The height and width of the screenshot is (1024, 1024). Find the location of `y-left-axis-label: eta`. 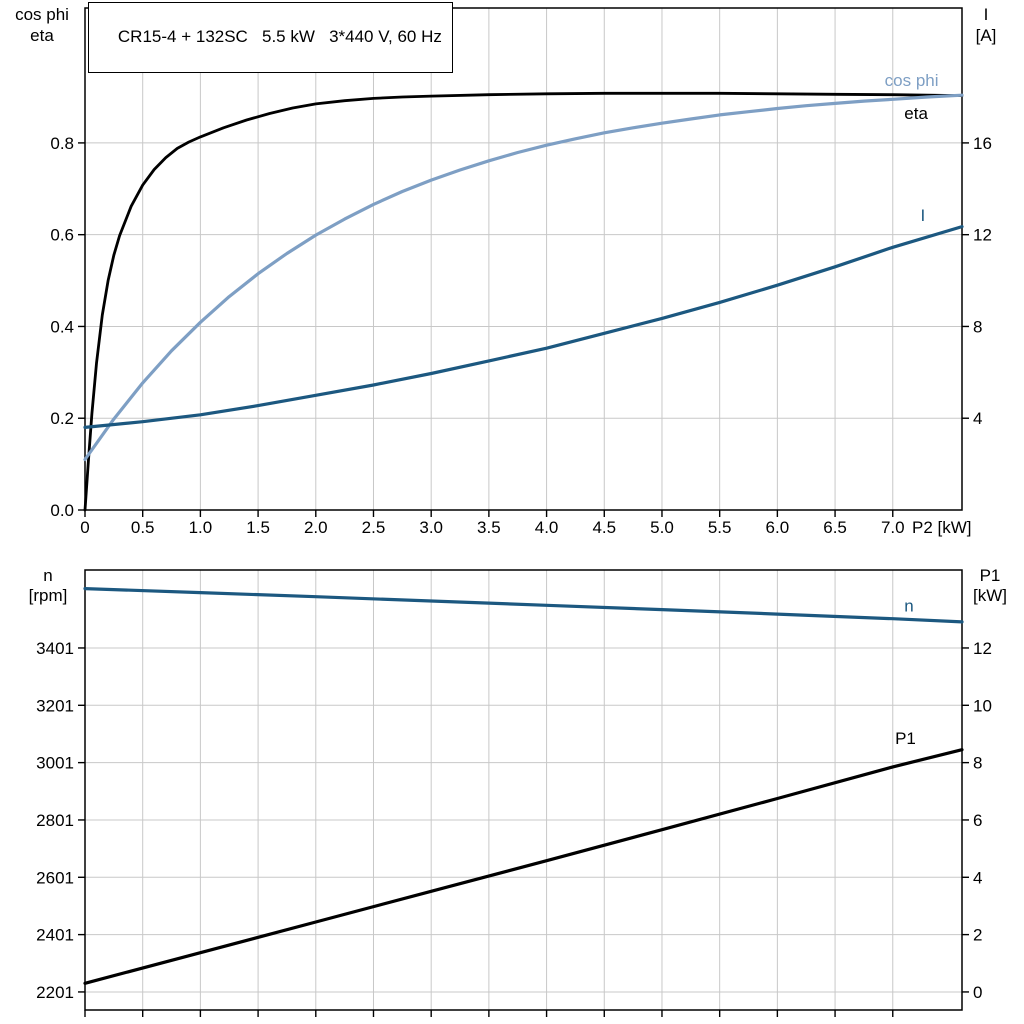

y-left-axis-label: eta is located at coordinates (42, 35).